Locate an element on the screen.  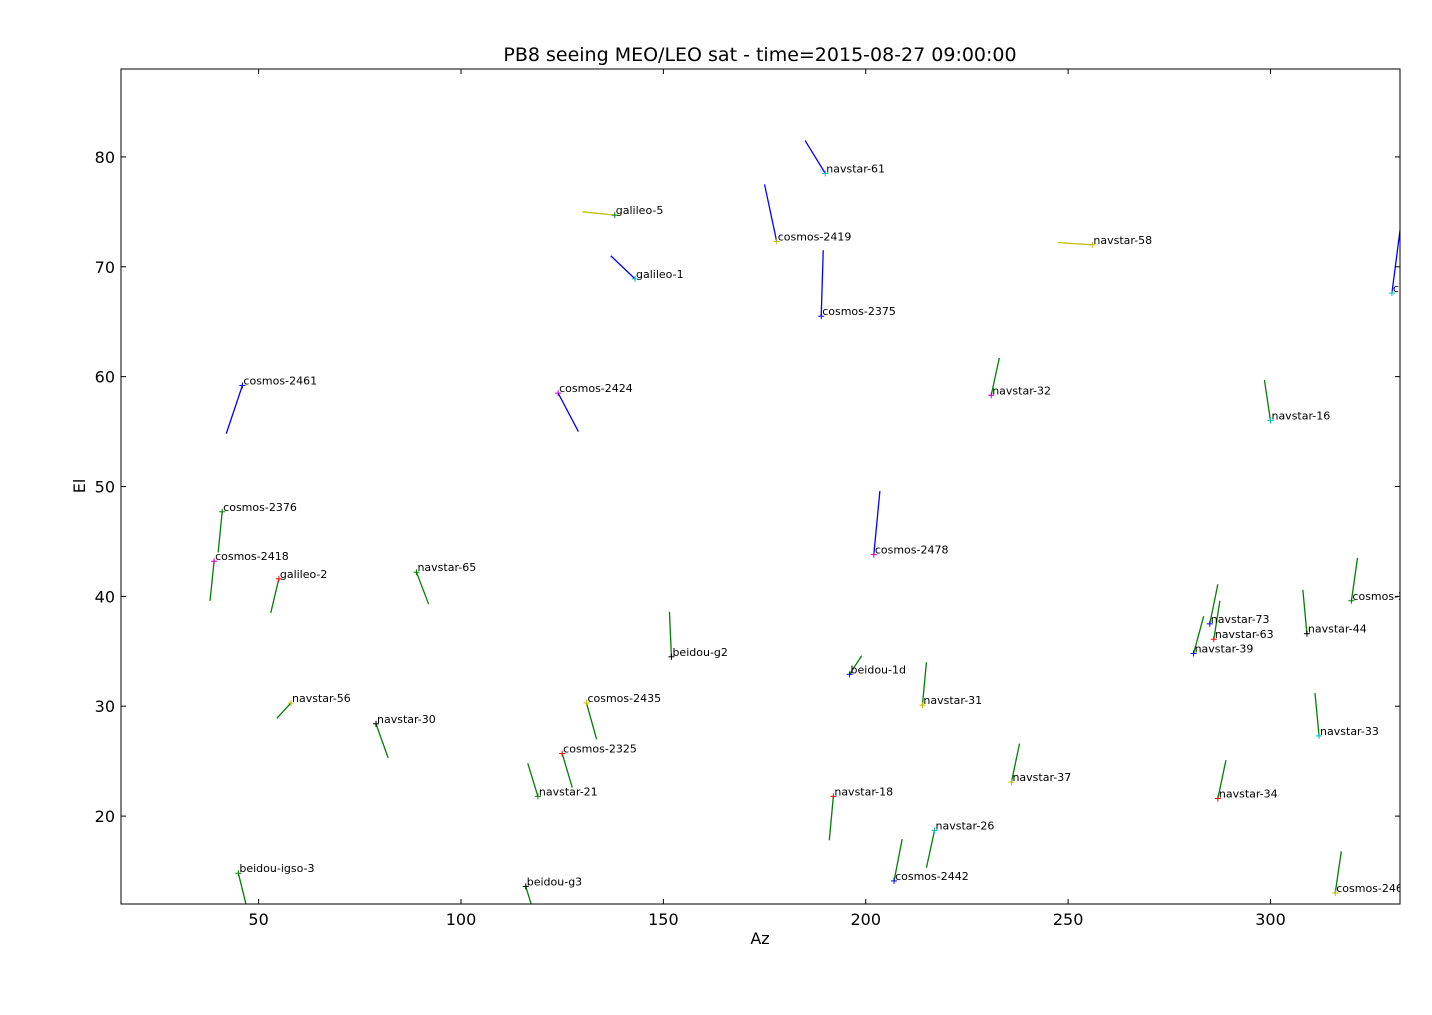
label-navstar-44: navstar-44 is located at coordinates (1337, 629).